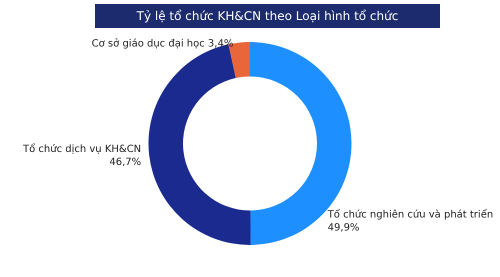  I want to click on chart-title: Tỷ lệ tổ chức KH&CN theo Loại hình tổ chức, so click(267, 16).